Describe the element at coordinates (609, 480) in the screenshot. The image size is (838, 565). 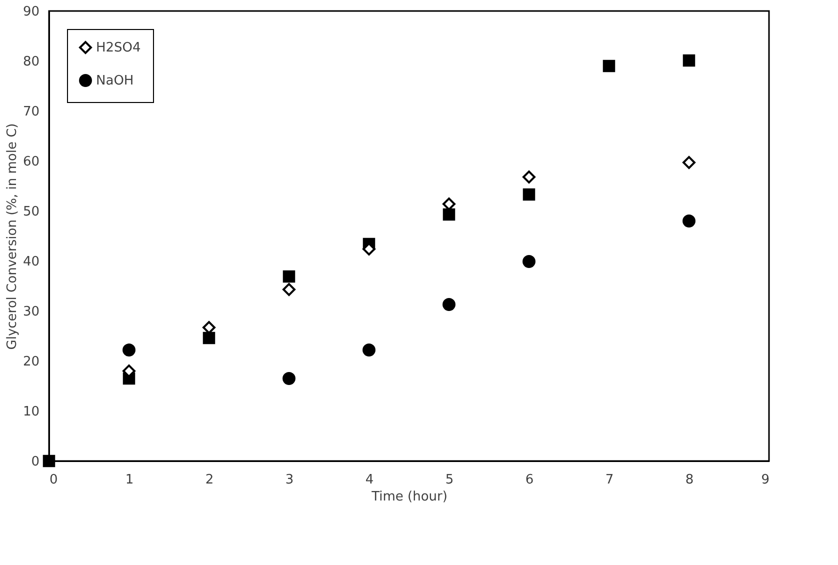
I see `x-tick-label: 7` at that location.